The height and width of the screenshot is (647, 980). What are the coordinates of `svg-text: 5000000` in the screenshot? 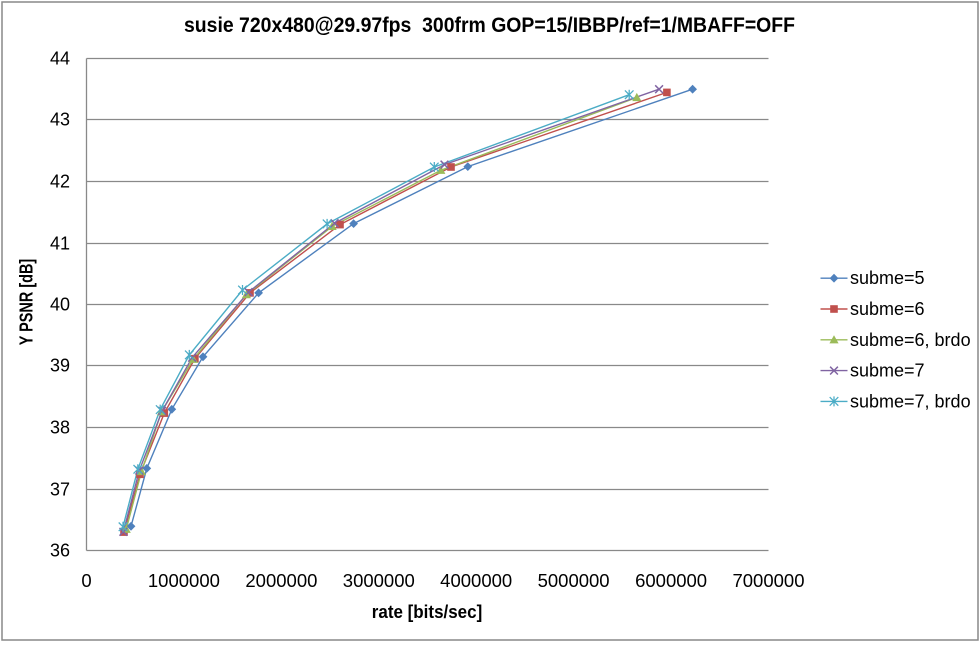 It's located at (574, 580).